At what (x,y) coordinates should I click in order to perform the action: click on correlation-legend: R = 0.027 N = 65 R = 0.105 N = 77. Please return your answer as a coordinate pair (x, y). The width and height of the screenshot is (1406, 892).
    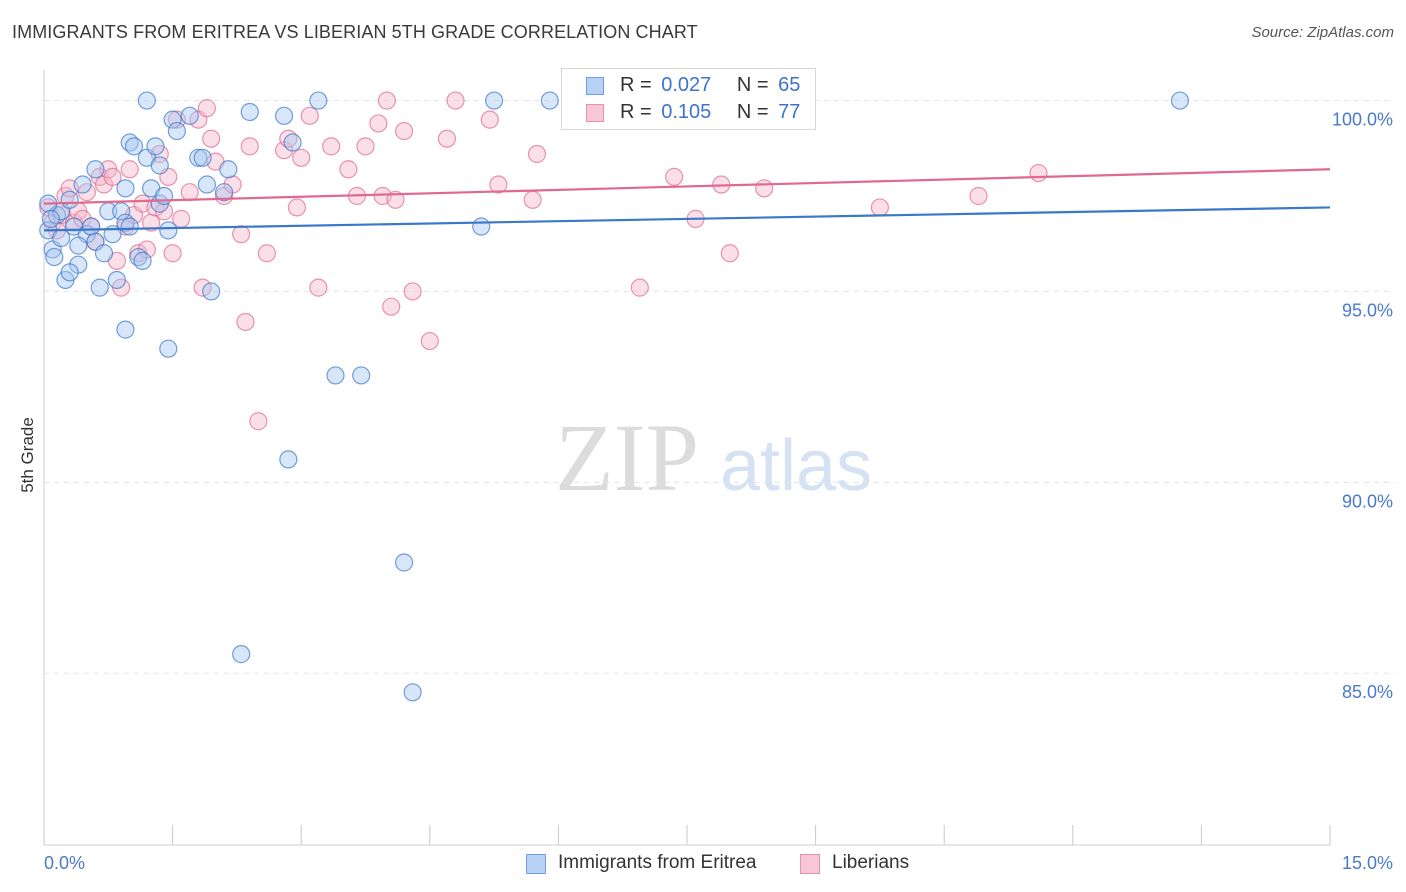
    Looking at the image, I should click on (688, 99).